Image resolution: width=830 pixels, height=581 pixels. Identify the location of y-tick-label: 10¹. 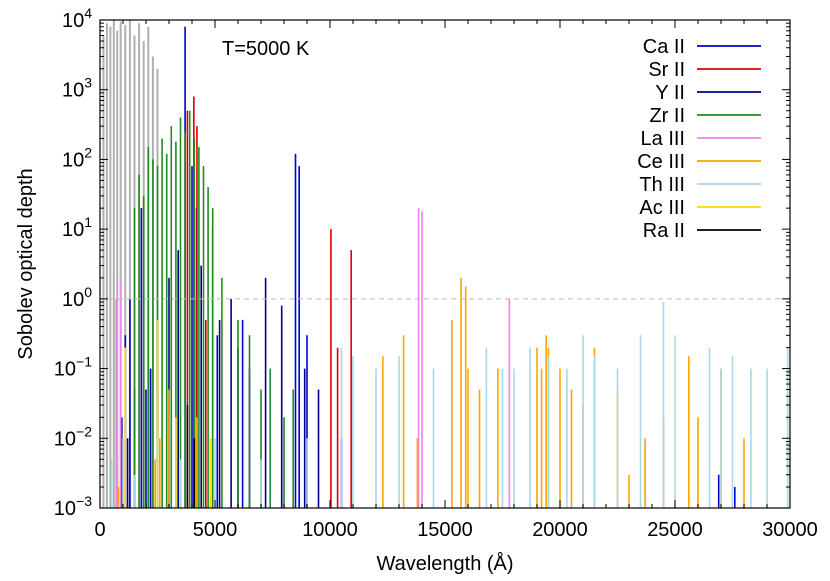
(77, 227).